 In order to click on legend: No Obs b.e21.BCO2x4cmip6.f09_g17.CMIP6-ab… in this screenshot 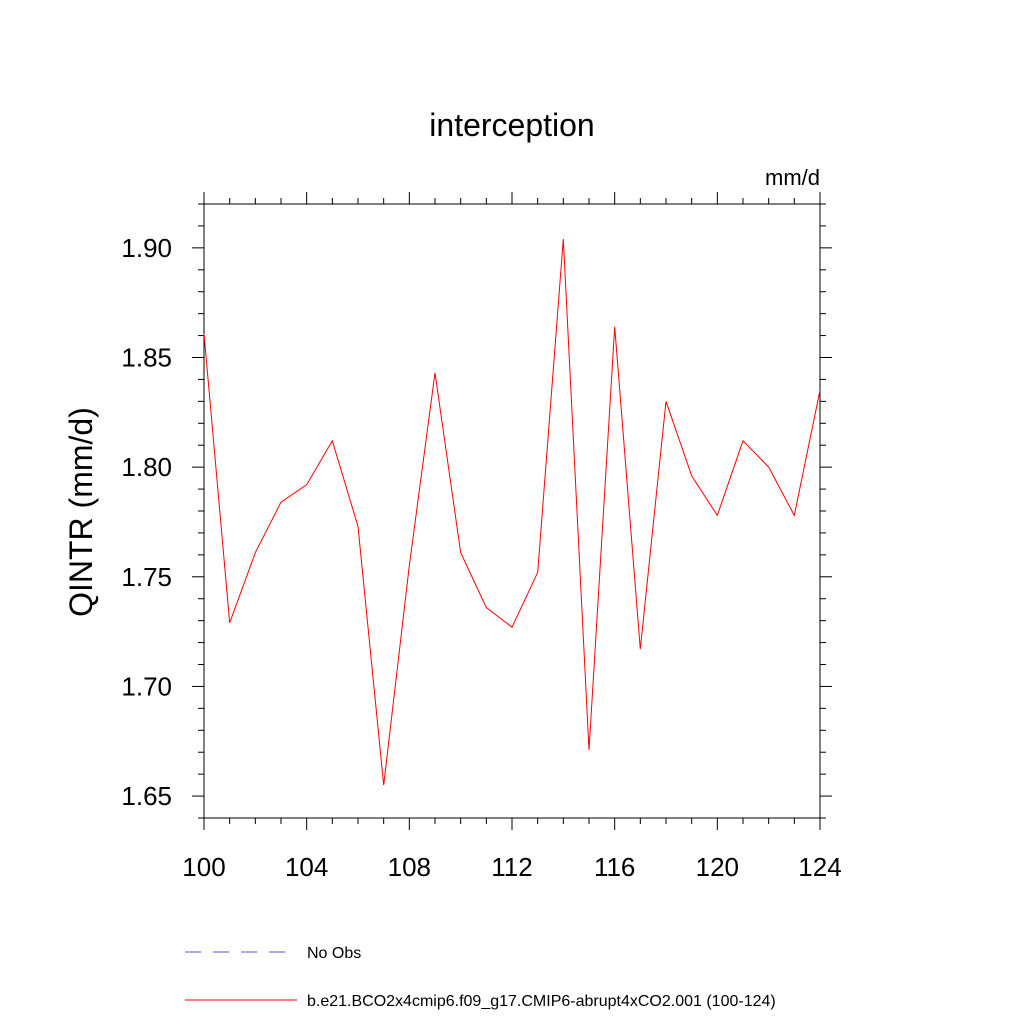, I will do `click(480, 977)`.